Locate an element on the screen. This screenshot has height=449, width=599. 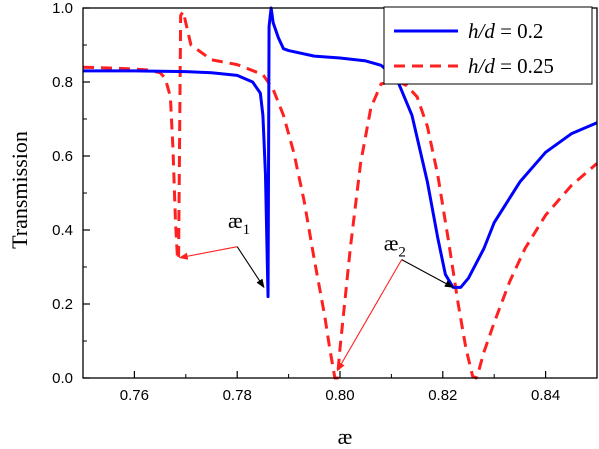
annotation-label-1-subscript: 1 is located at coordinates (247, 230).